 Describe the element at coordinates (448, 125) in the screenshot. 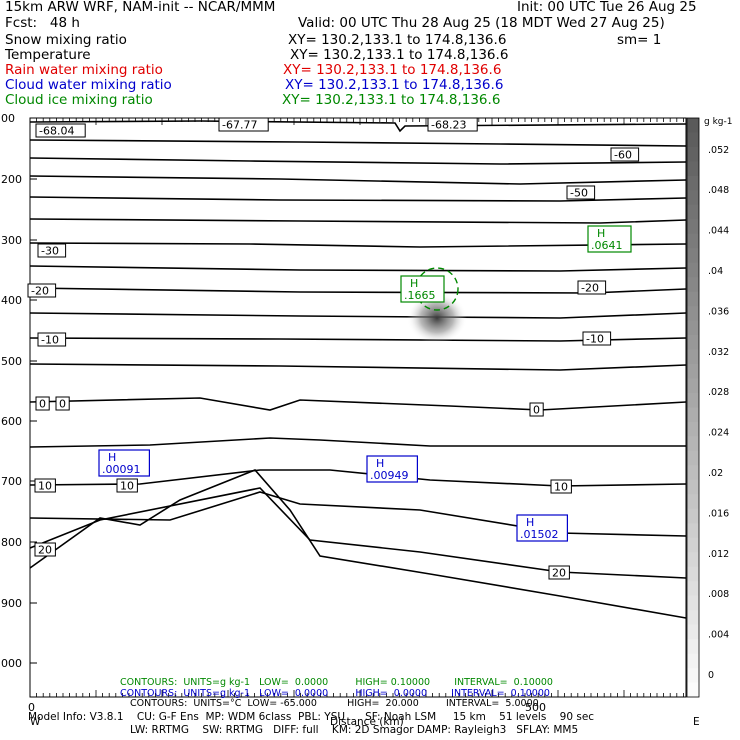

I see `temperature-label: -68.23` at that location.